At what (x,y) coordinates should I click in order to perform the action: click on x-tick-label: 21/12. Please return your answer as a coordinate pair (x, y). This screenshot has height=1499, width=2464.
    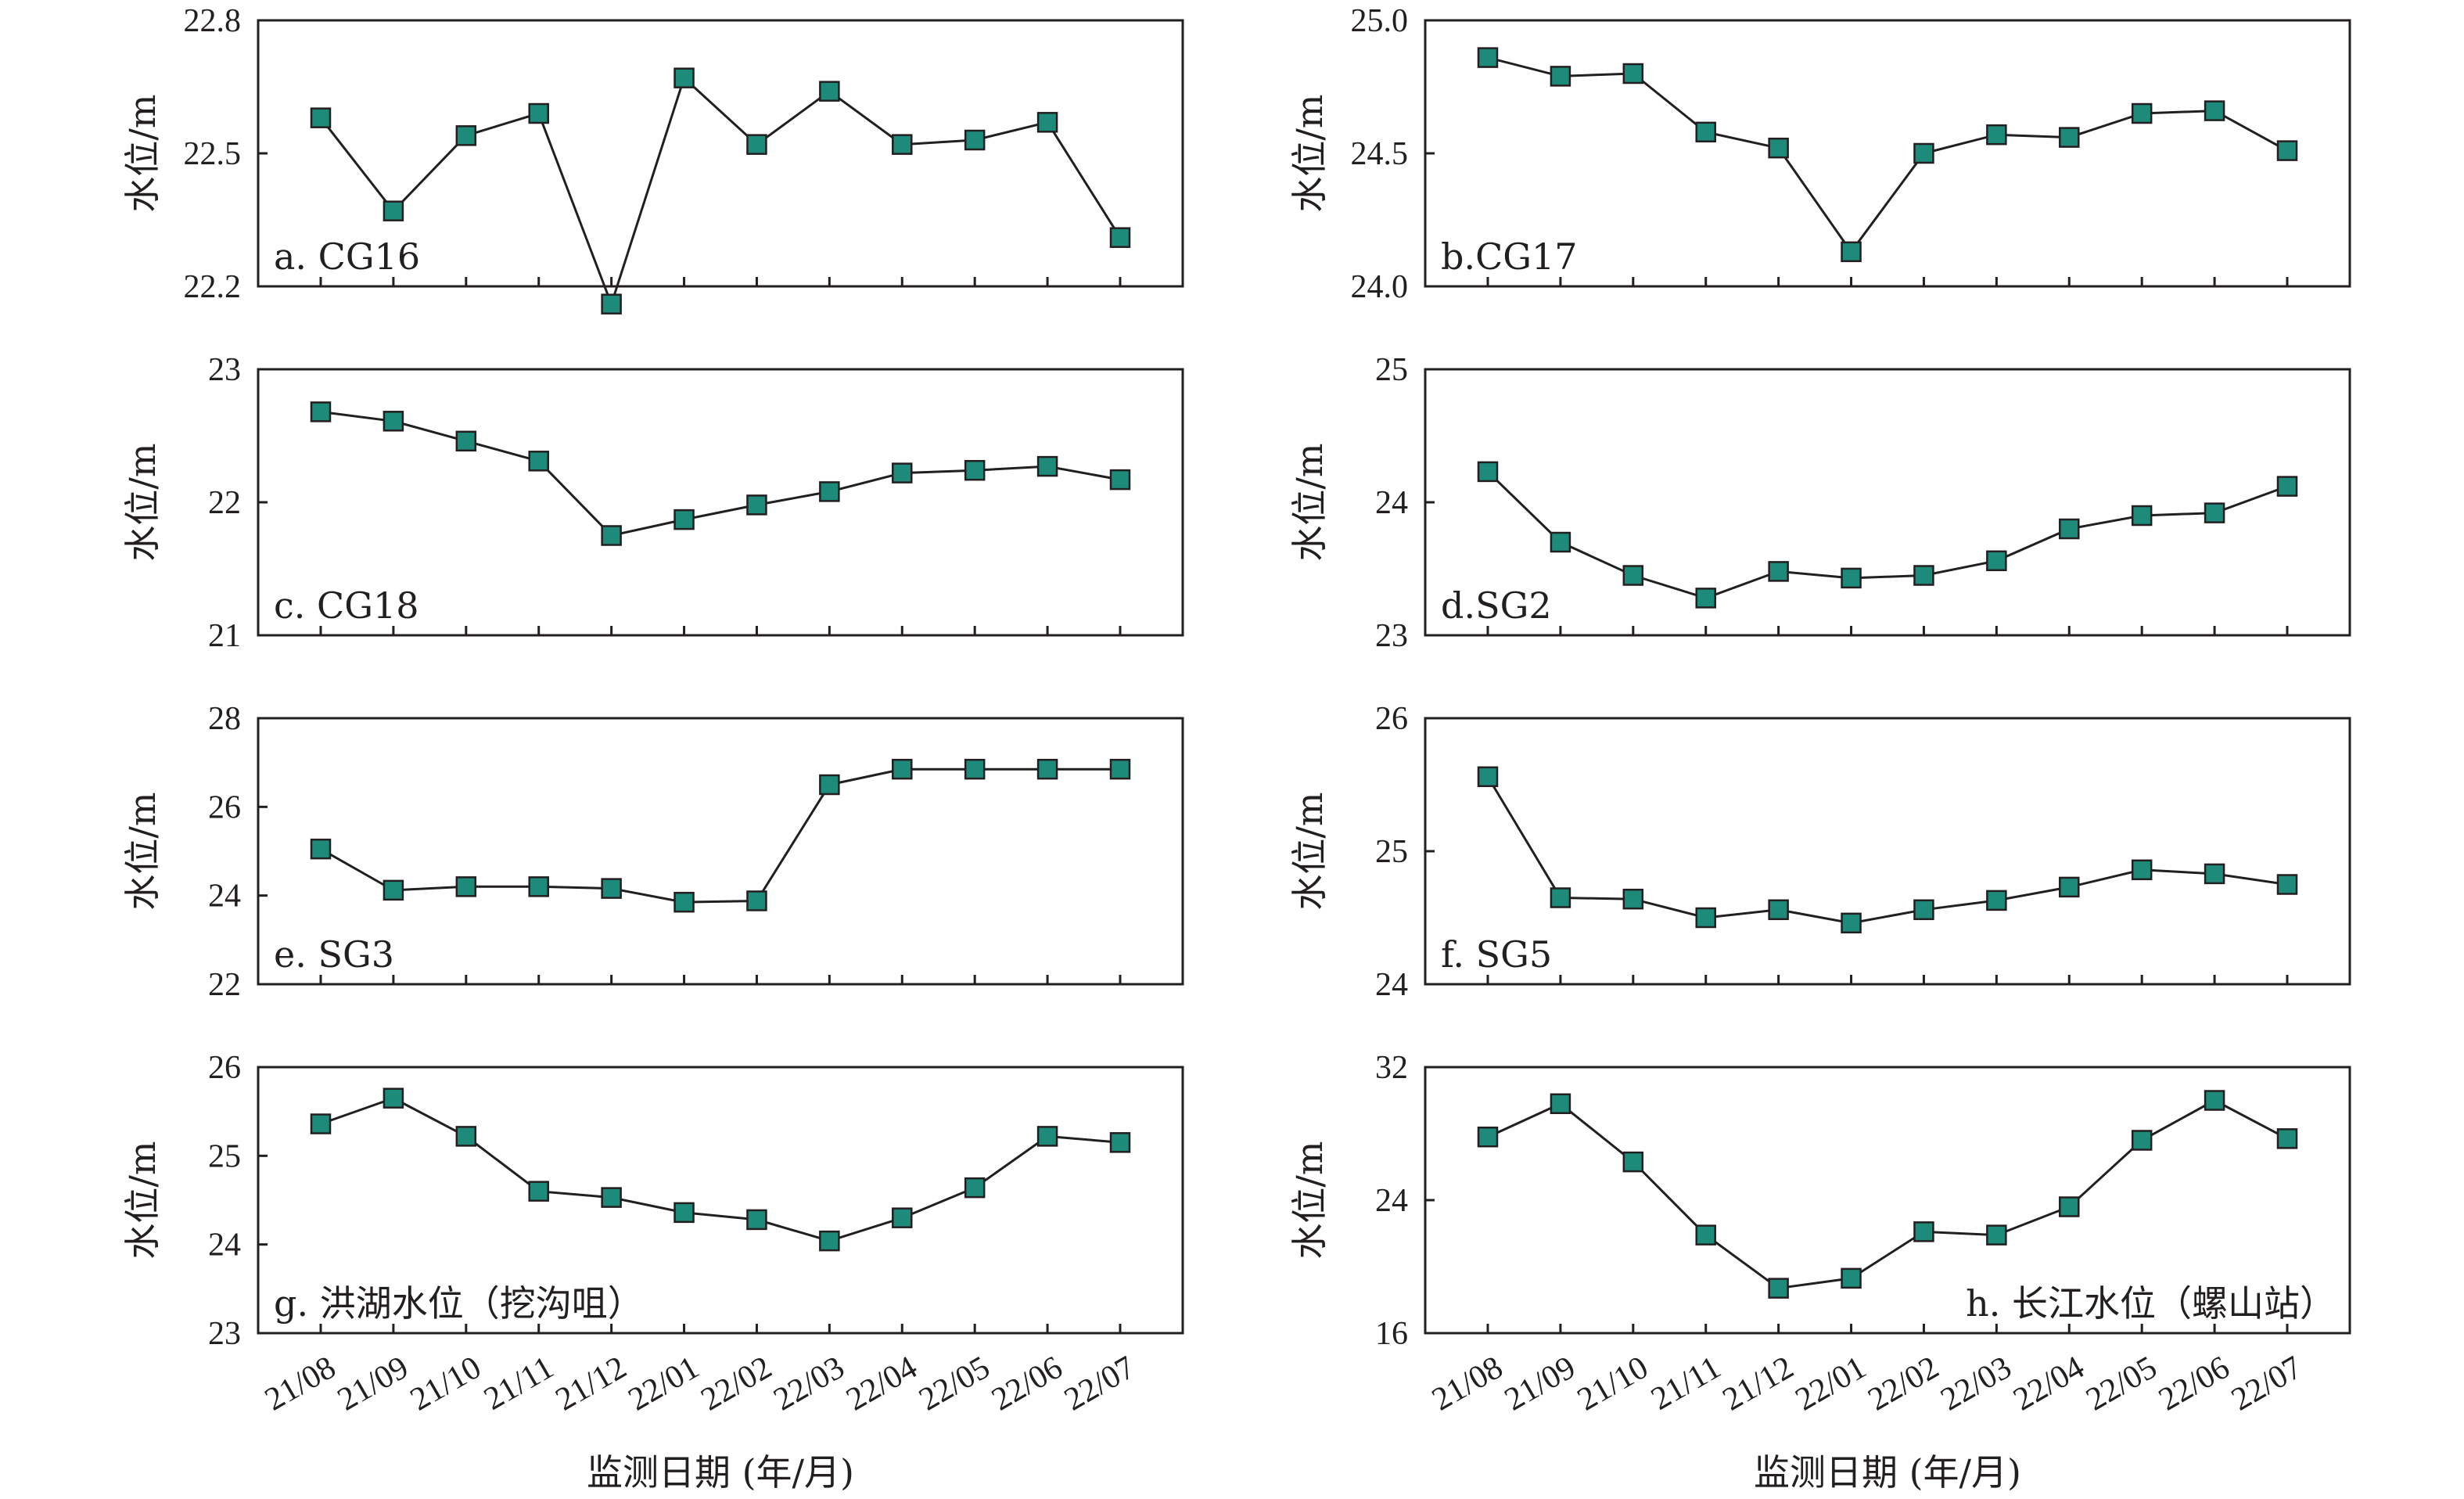
    Looking at the image, I should click on (591, 1384).